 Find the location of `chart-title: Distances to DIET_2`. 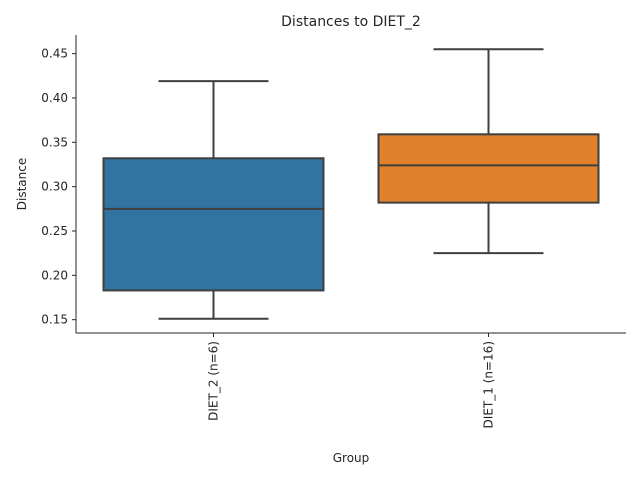

chart-title: Distances to DIET_2 is located at coordinates (351, 22).